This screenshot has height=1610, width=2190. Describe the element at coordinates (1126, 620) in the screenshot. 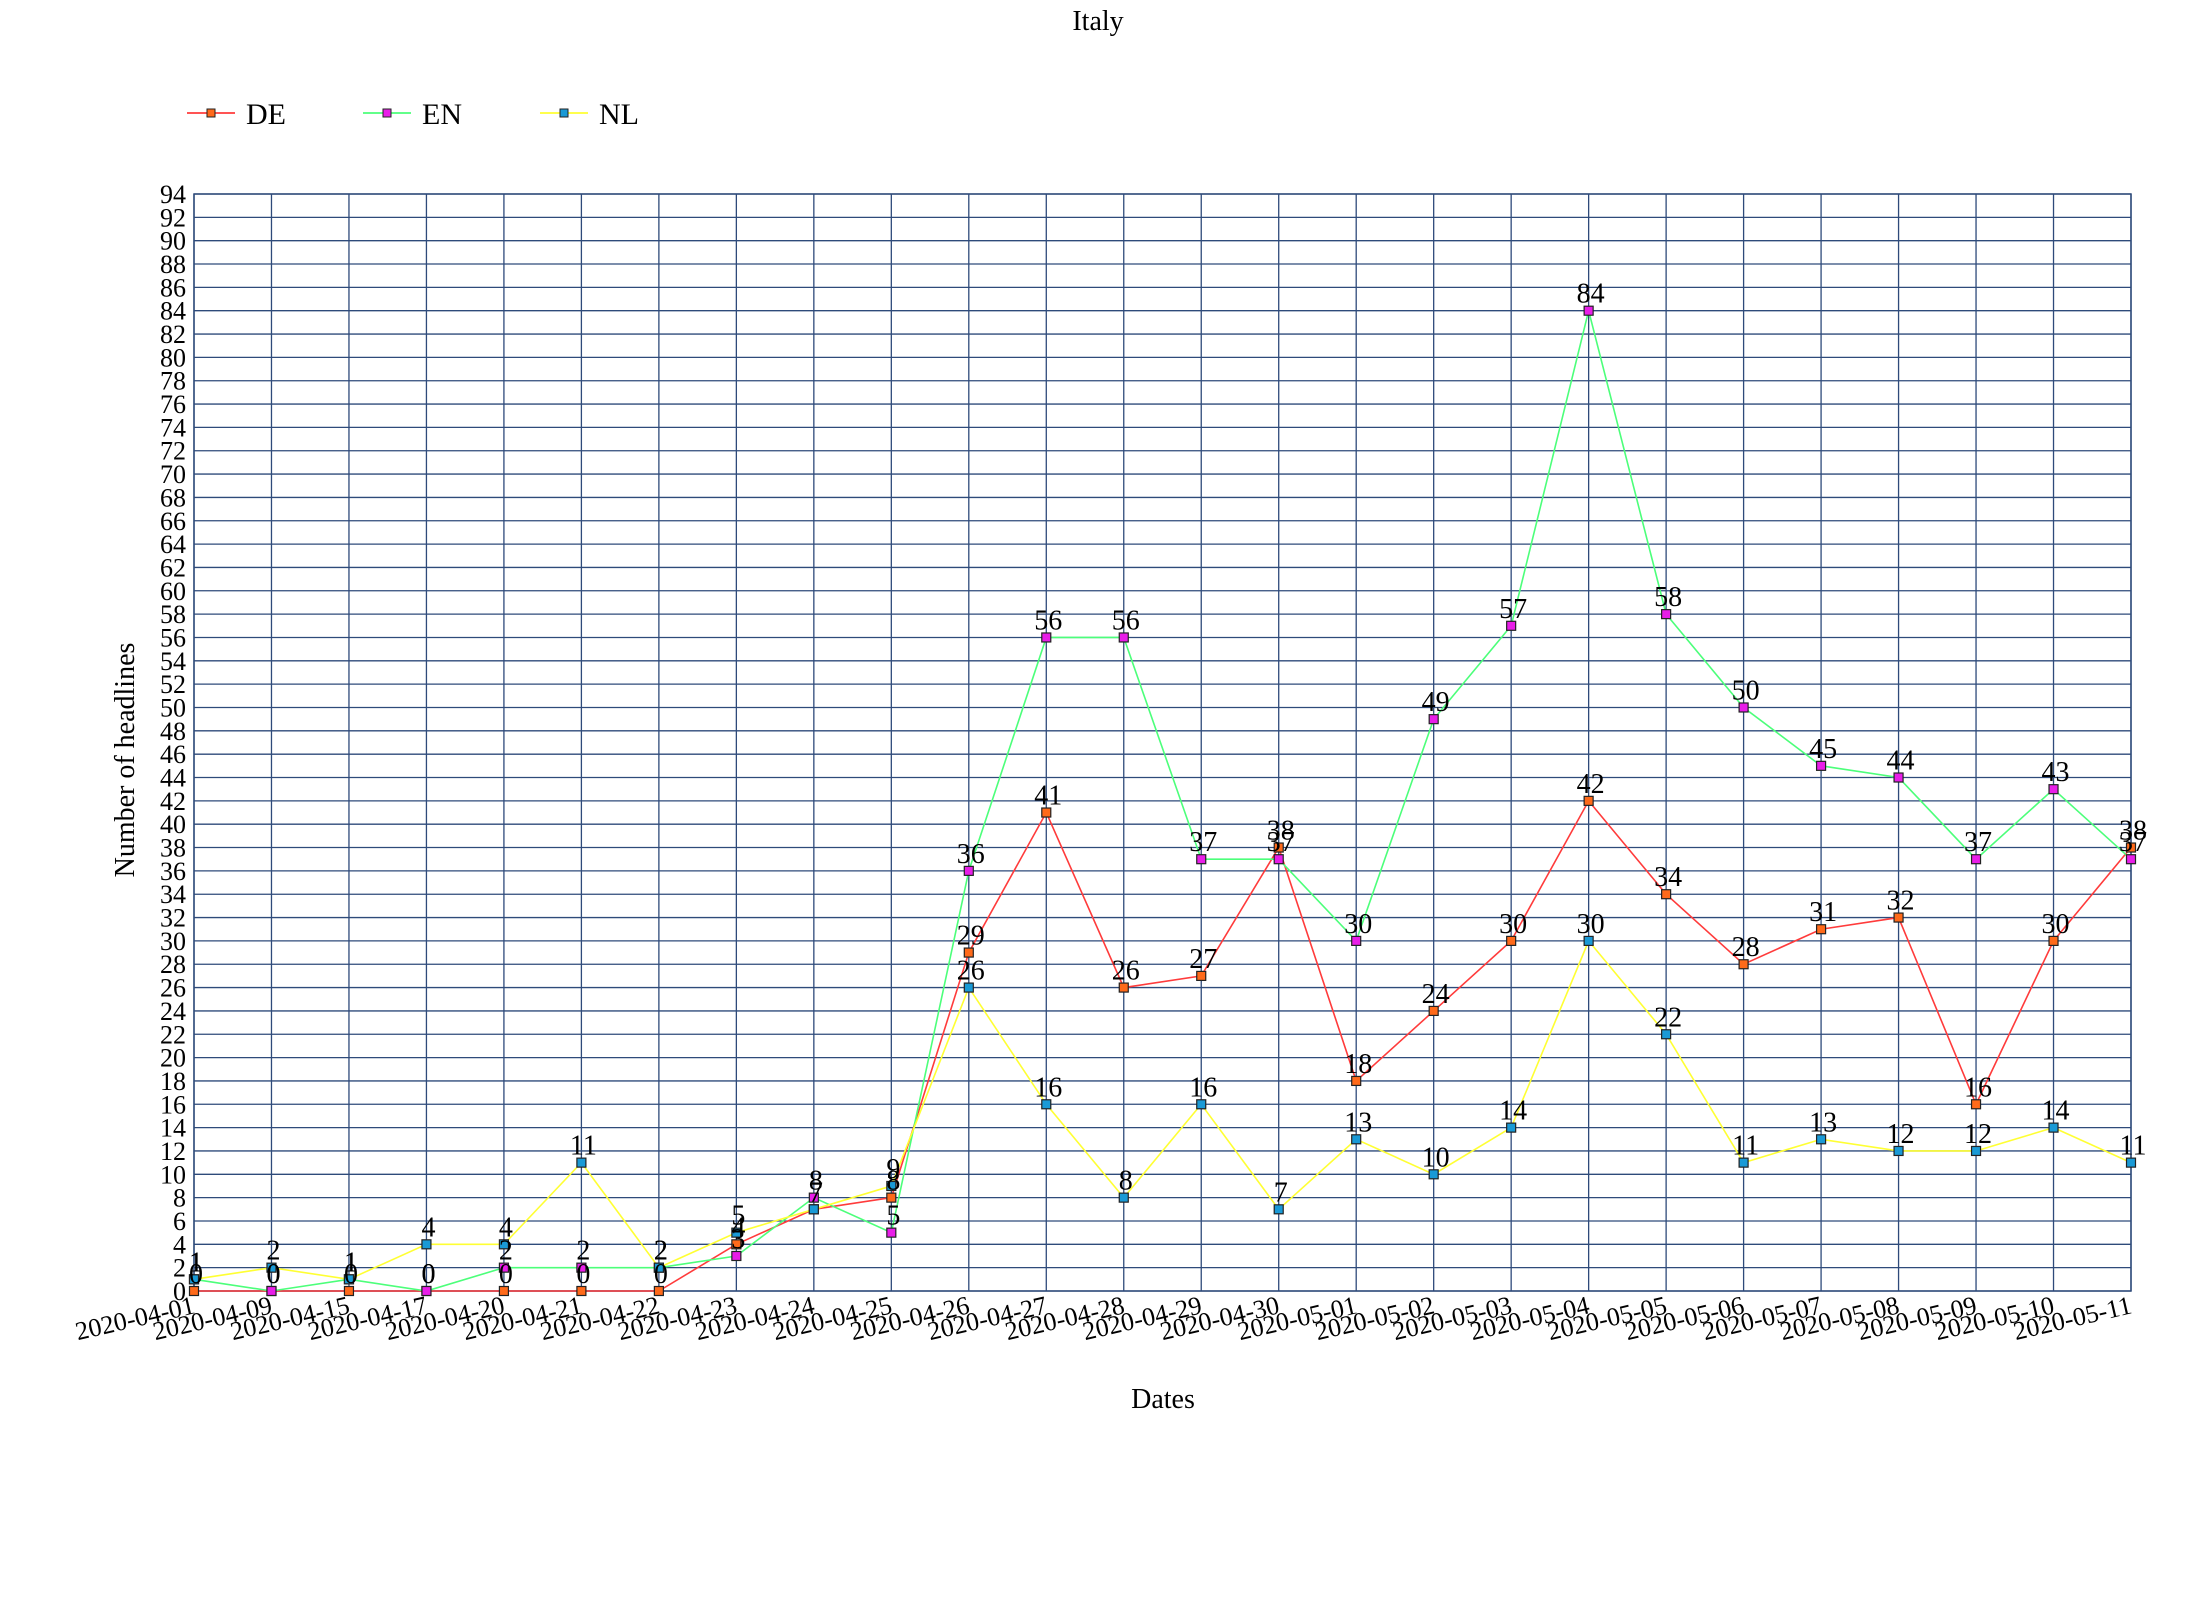

I see `data-label-en: 56` at that location.